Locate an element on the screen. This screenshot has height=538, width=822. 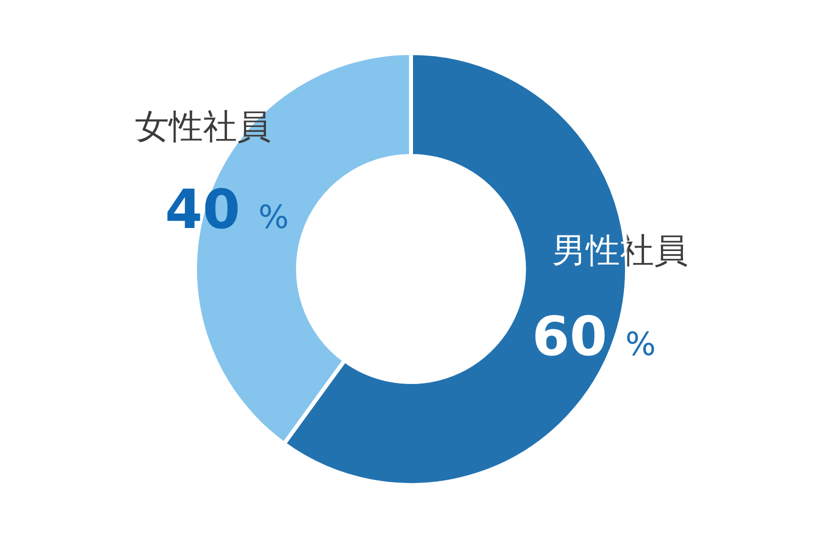
data-label: 40 % is located at coordinates (227, 209).